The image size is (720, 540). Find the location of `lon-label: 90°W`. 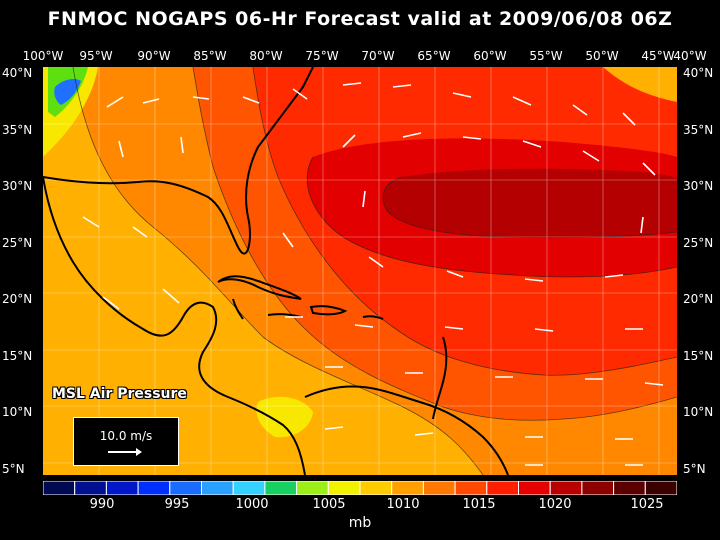

lon-label: 90°W is located at coordinates (154, 56).